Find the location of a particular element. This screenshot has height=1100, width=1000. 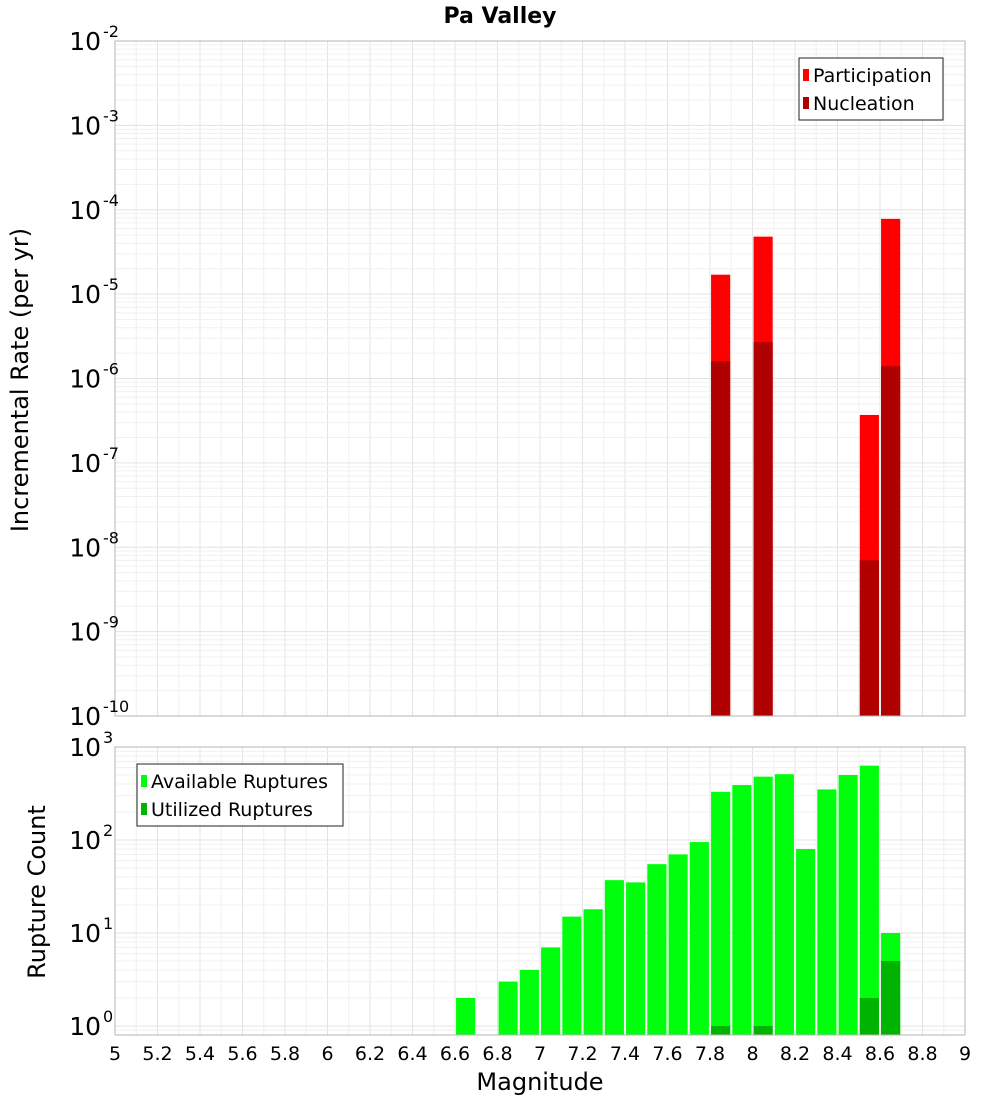

x-tick-label: 9 is located at coordinates (965, 1054).